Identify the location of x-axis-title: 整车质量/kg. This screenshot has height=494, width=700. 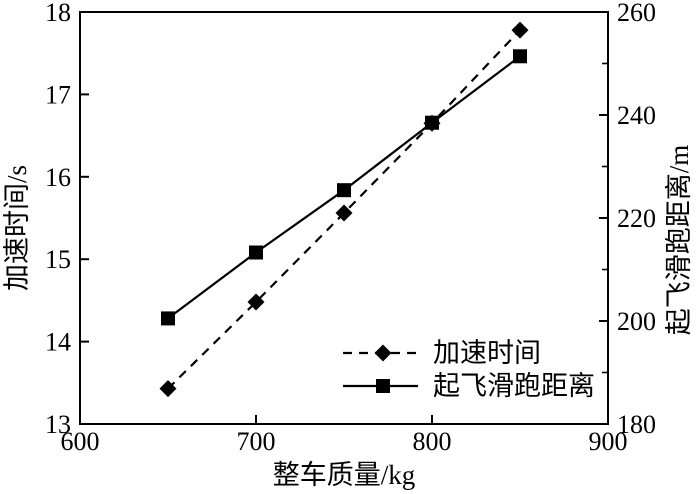
(344, 475).